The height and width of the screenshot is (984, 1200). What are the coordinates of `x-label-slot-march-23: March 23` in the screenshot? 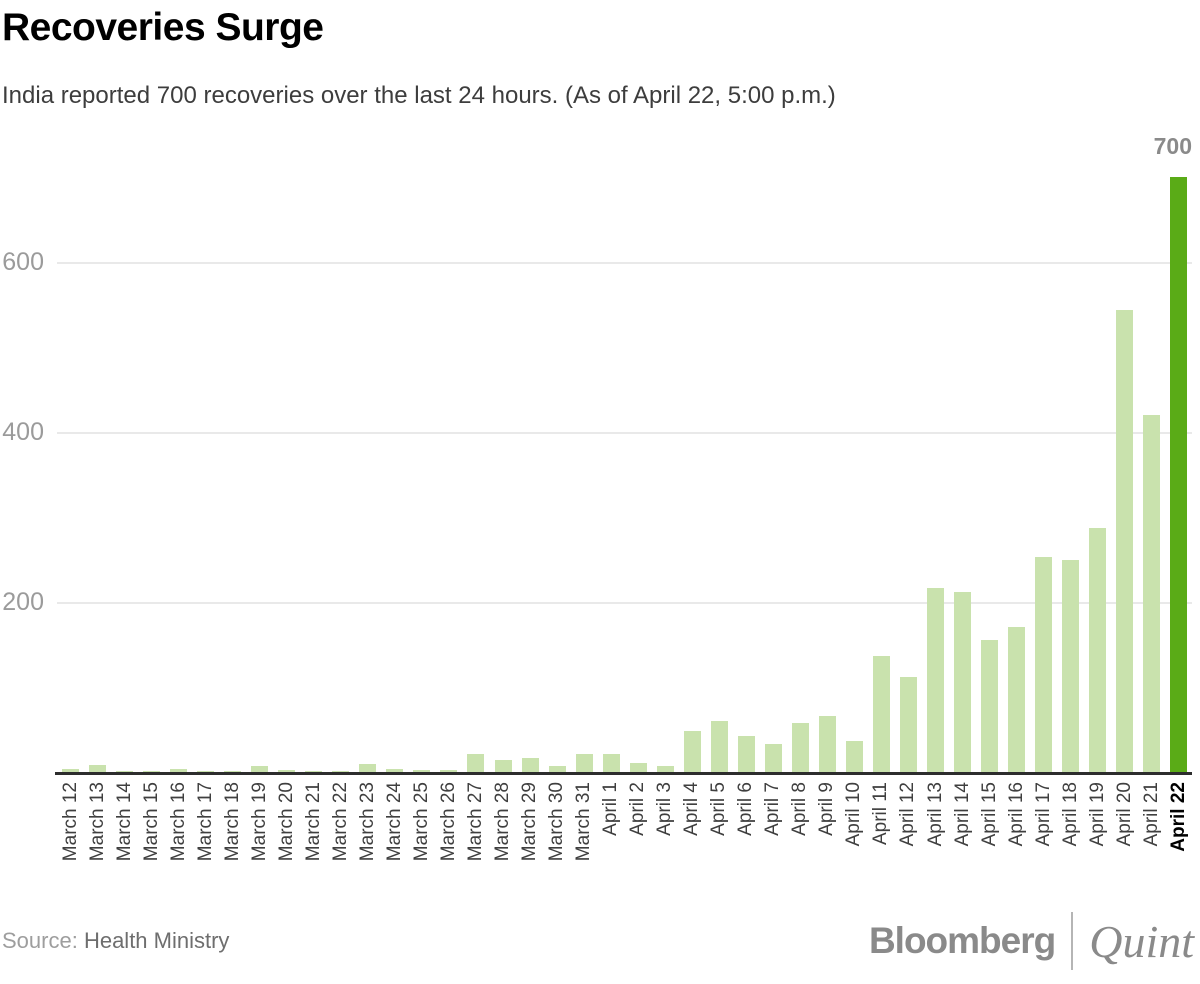 It's located at (367, 834).